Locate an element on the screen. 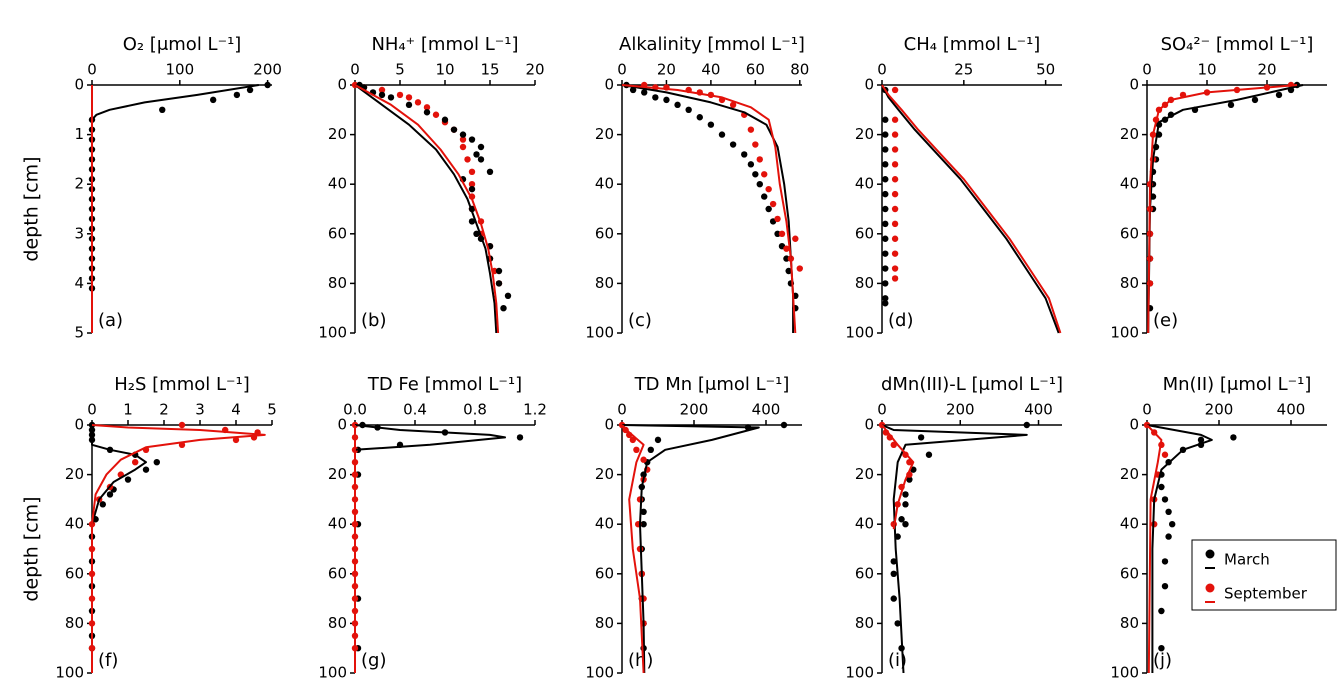  panel-label: (c) is located at coordinates (640, 320).